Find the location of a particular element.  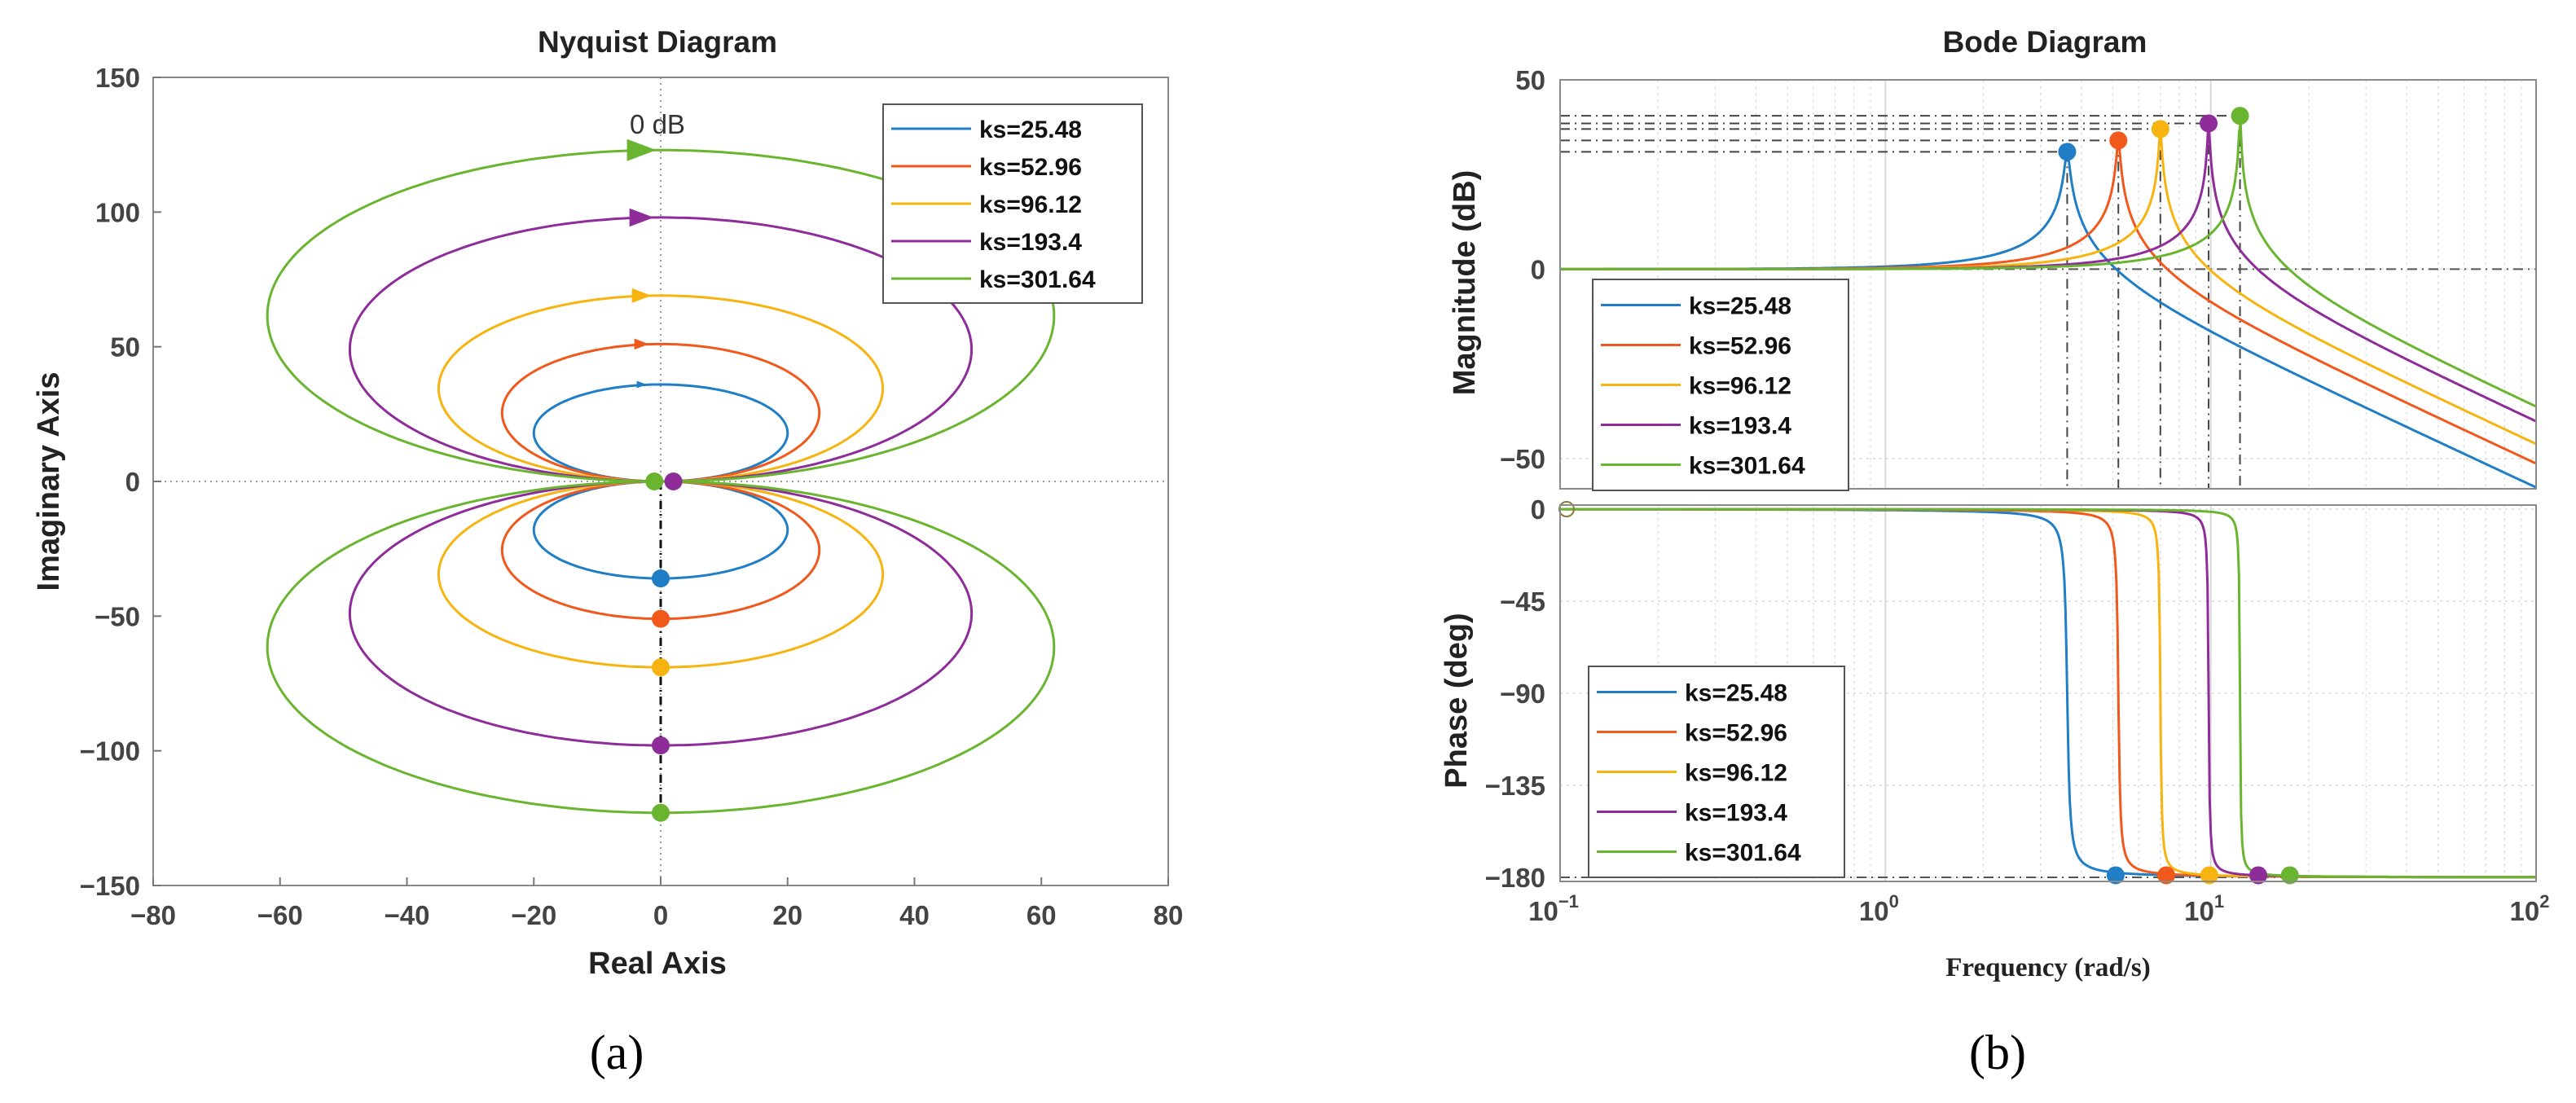

nyquist-x-tick-label: 40 is located at coordinates (914, 915).